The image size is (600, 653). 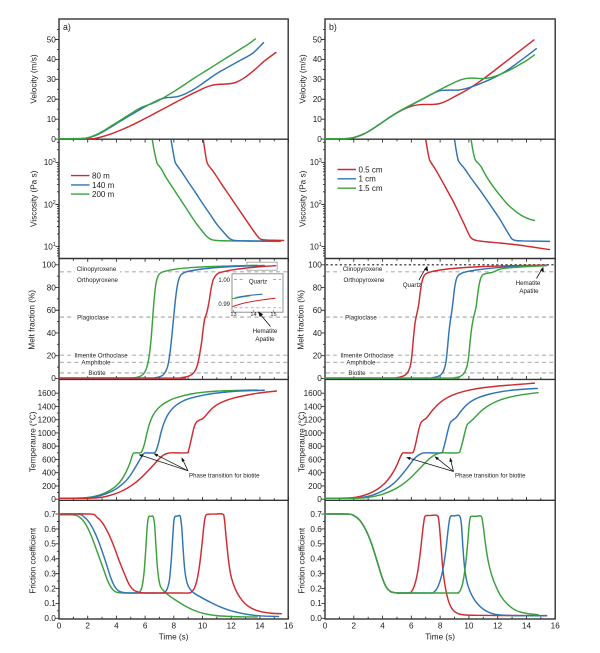 I want to click on svg-text: 0.5, so click(x=316, y=544).